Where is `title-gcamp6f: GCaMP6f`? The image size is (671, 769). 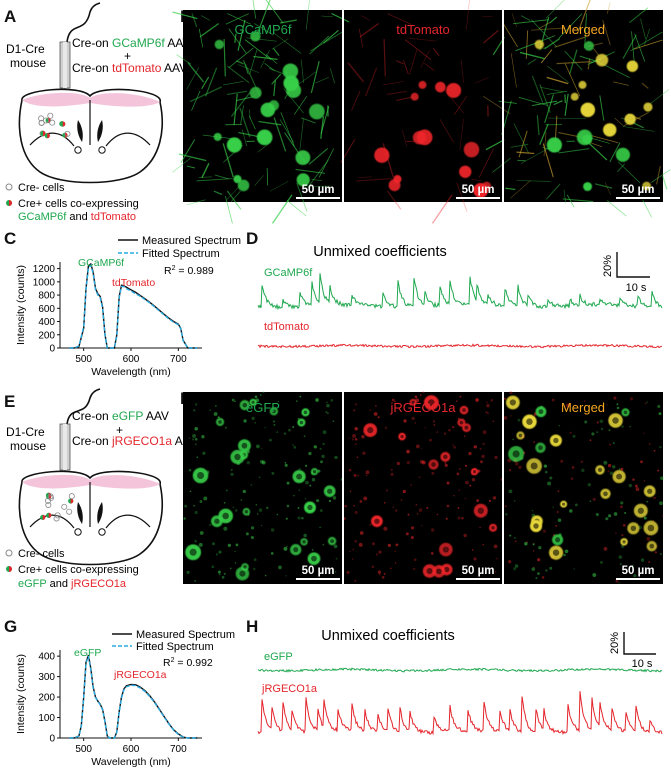
title-gcamp6f: GCaMP6f is located at coordinates (262, 29).